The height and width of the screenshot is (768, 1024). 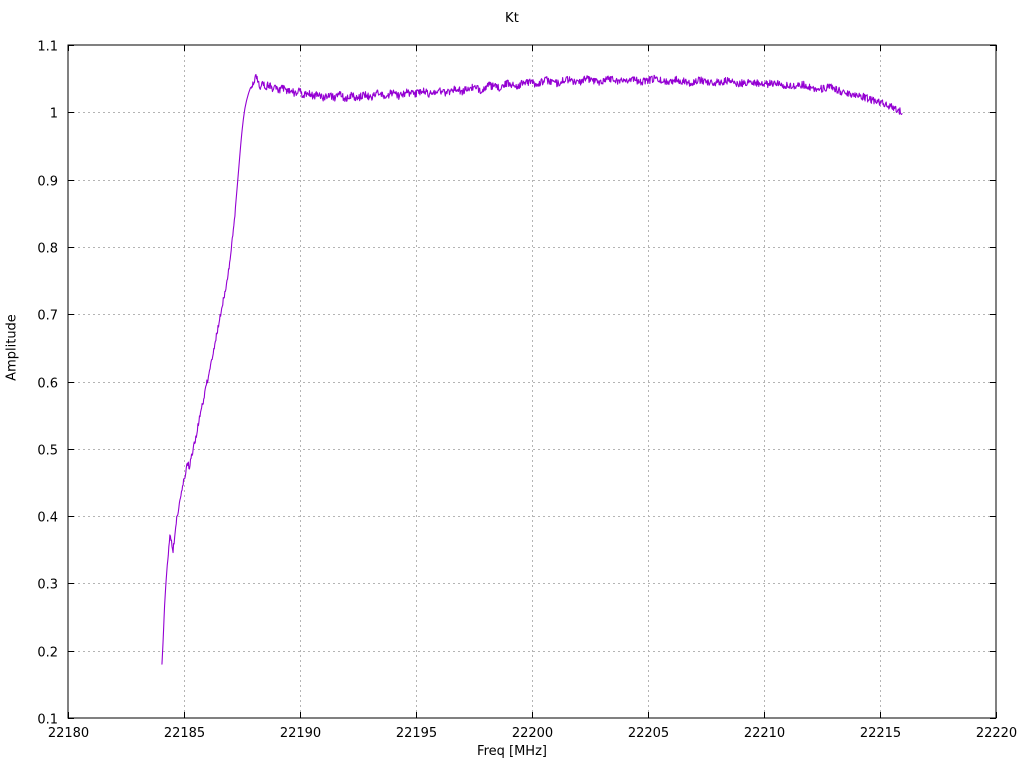 I want to click on chart-title: Kt, so click(x=512, y=18).